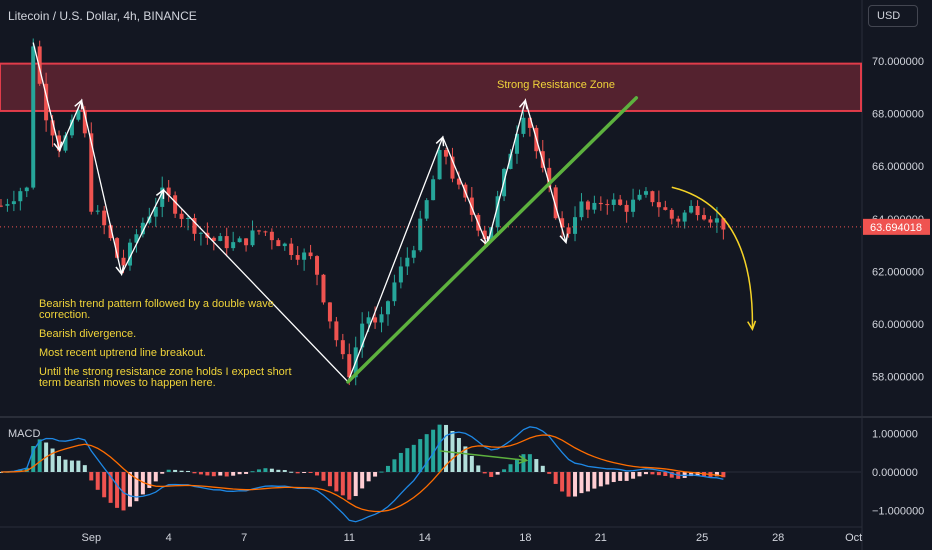  I want to click on time-axis-tick-label: 18, so click(525, 538).